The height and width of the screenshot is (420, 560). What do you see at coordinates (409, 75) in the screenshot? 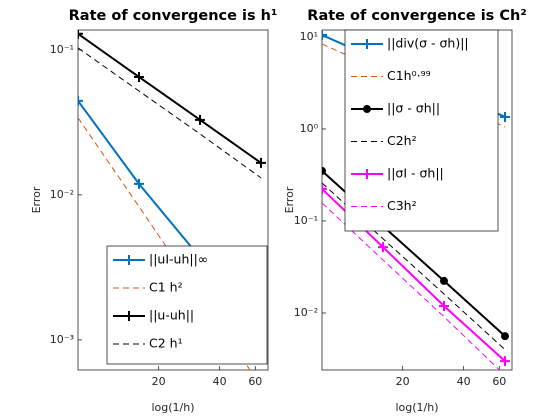
I see `legend-label: C1h⁰·⁹⁹` at bounding box center [409, 75].